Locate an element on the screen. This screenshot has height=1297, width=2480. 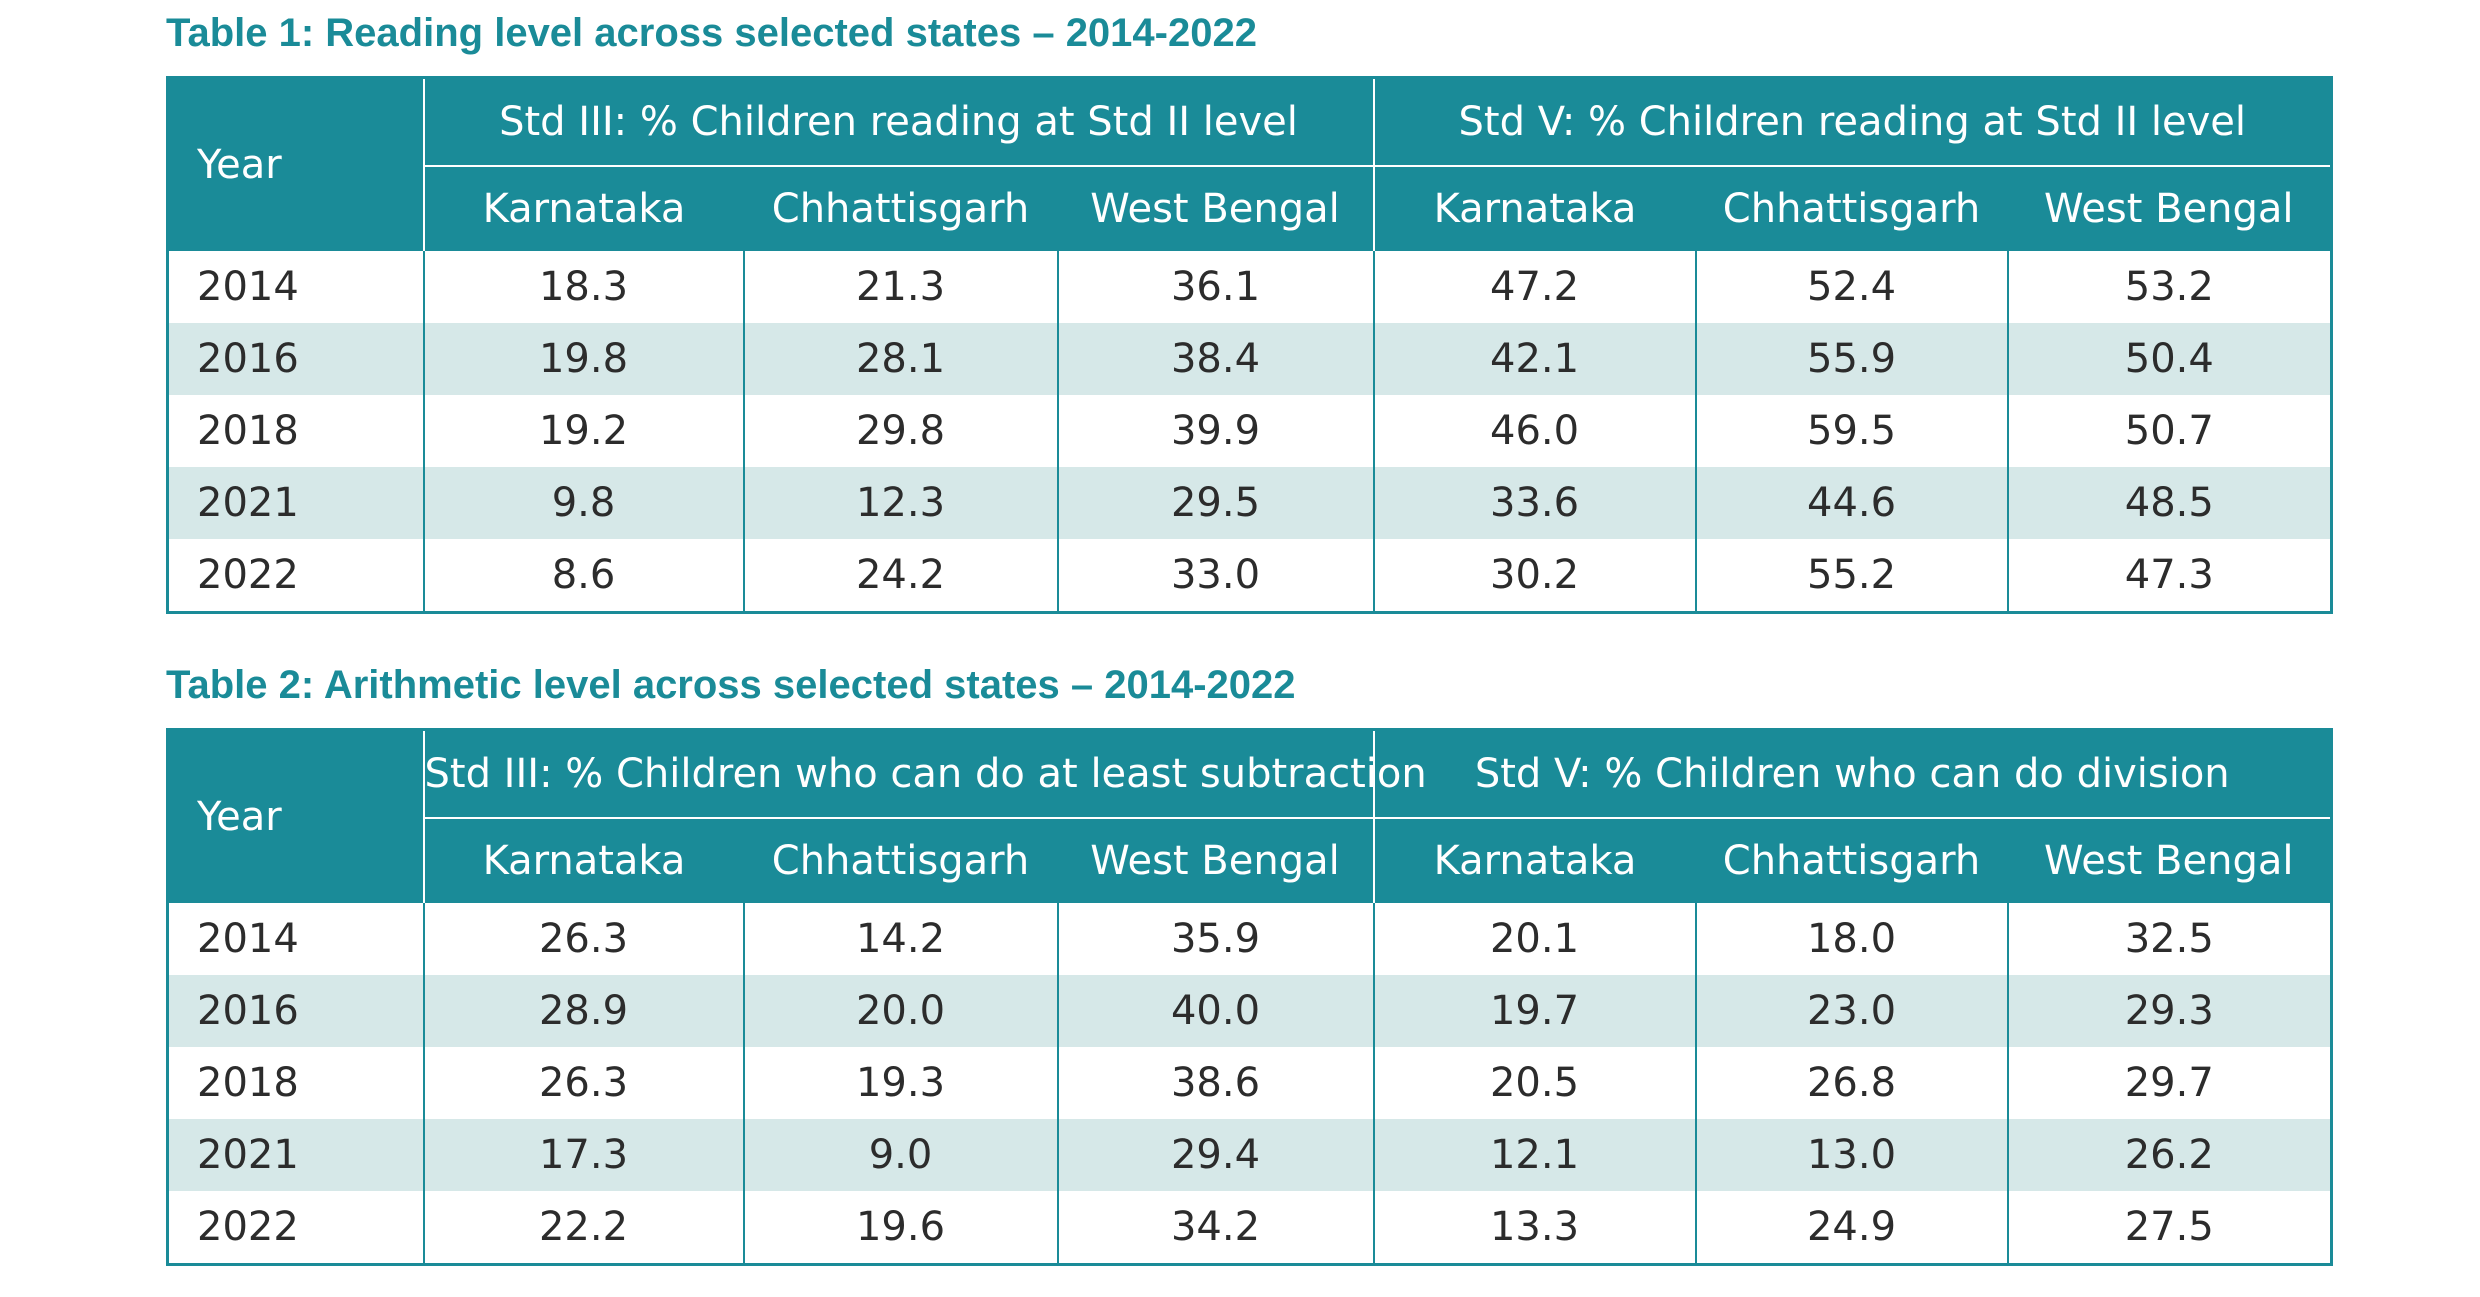
value-cell: 20.1 is located at coordinates (1535, 939).